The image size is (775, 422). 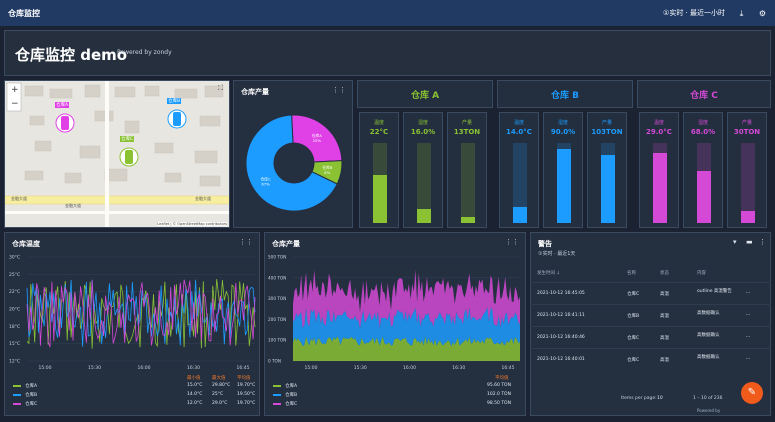 What do you see at coordinates (735, 242) in the screenshot?
I see `filter-icon: ▾` at bounding box center [735, 242].